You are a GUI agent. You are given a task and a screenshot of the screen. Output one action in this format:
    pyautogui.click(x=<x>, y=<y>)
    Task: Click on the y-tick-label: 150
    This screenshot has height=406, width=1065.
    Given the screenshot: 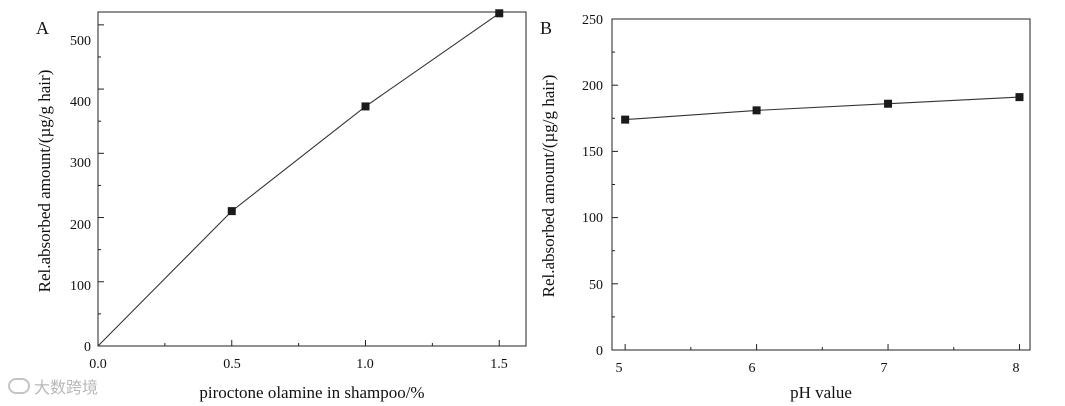 What is the action you would take?
    pyautogui.click(x=592, y=152)
    